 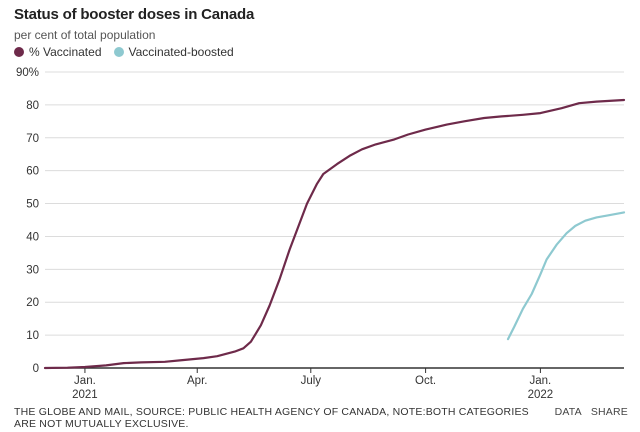 What do you see at coordinates (118, 52) in the screenshot?
I see `legend-swatch-boosted` at bounding box center [118, 52].